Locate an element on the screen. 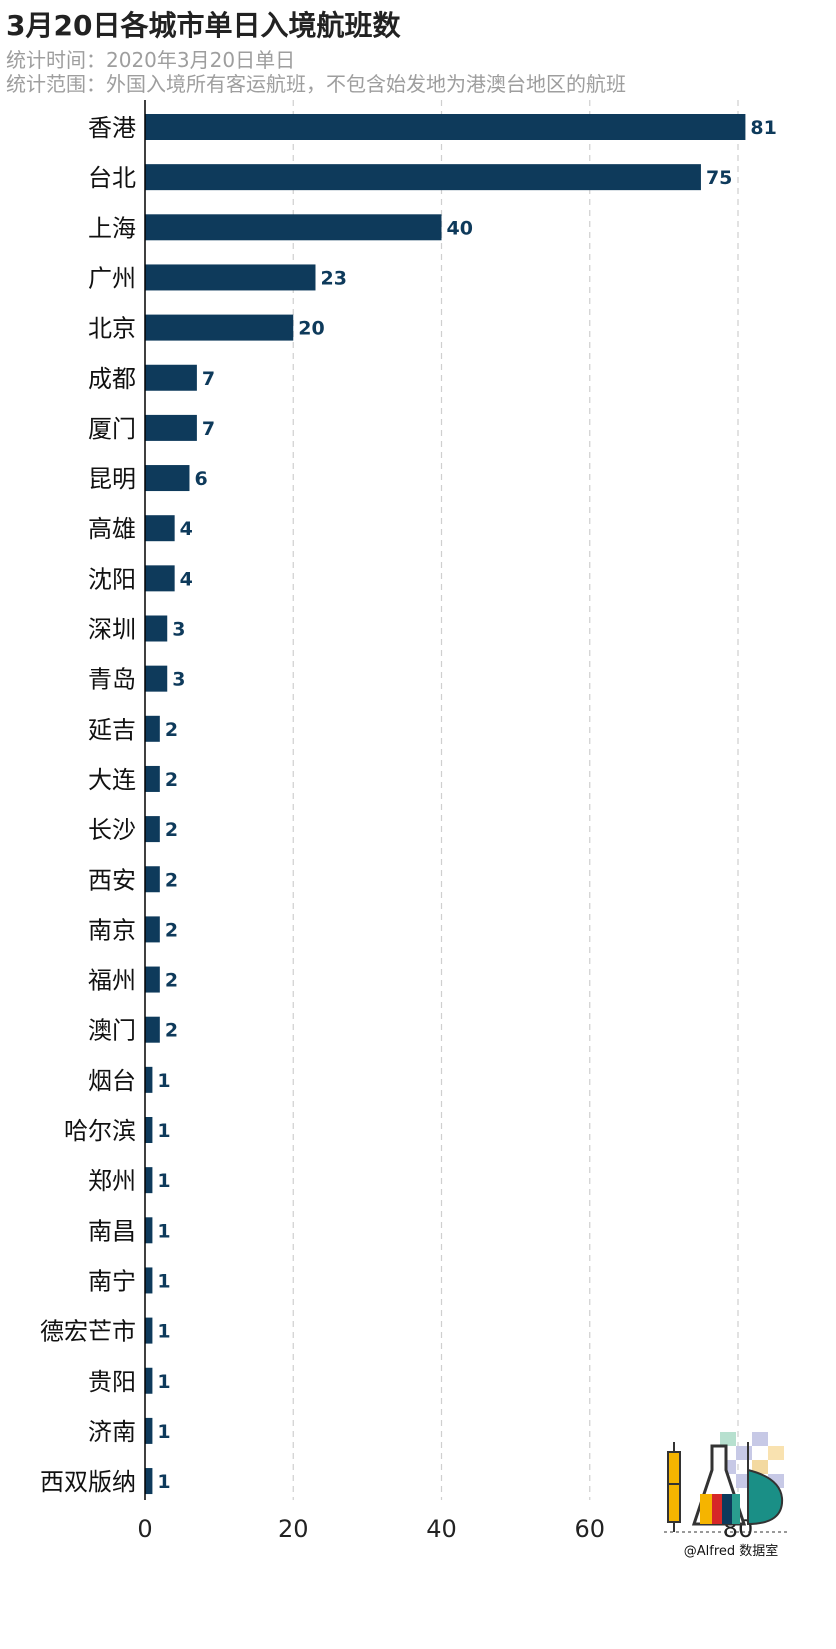 The height and width of the screenshot is (1649, 836). data-label-19: 1 is located at coordinates (163, 1081).